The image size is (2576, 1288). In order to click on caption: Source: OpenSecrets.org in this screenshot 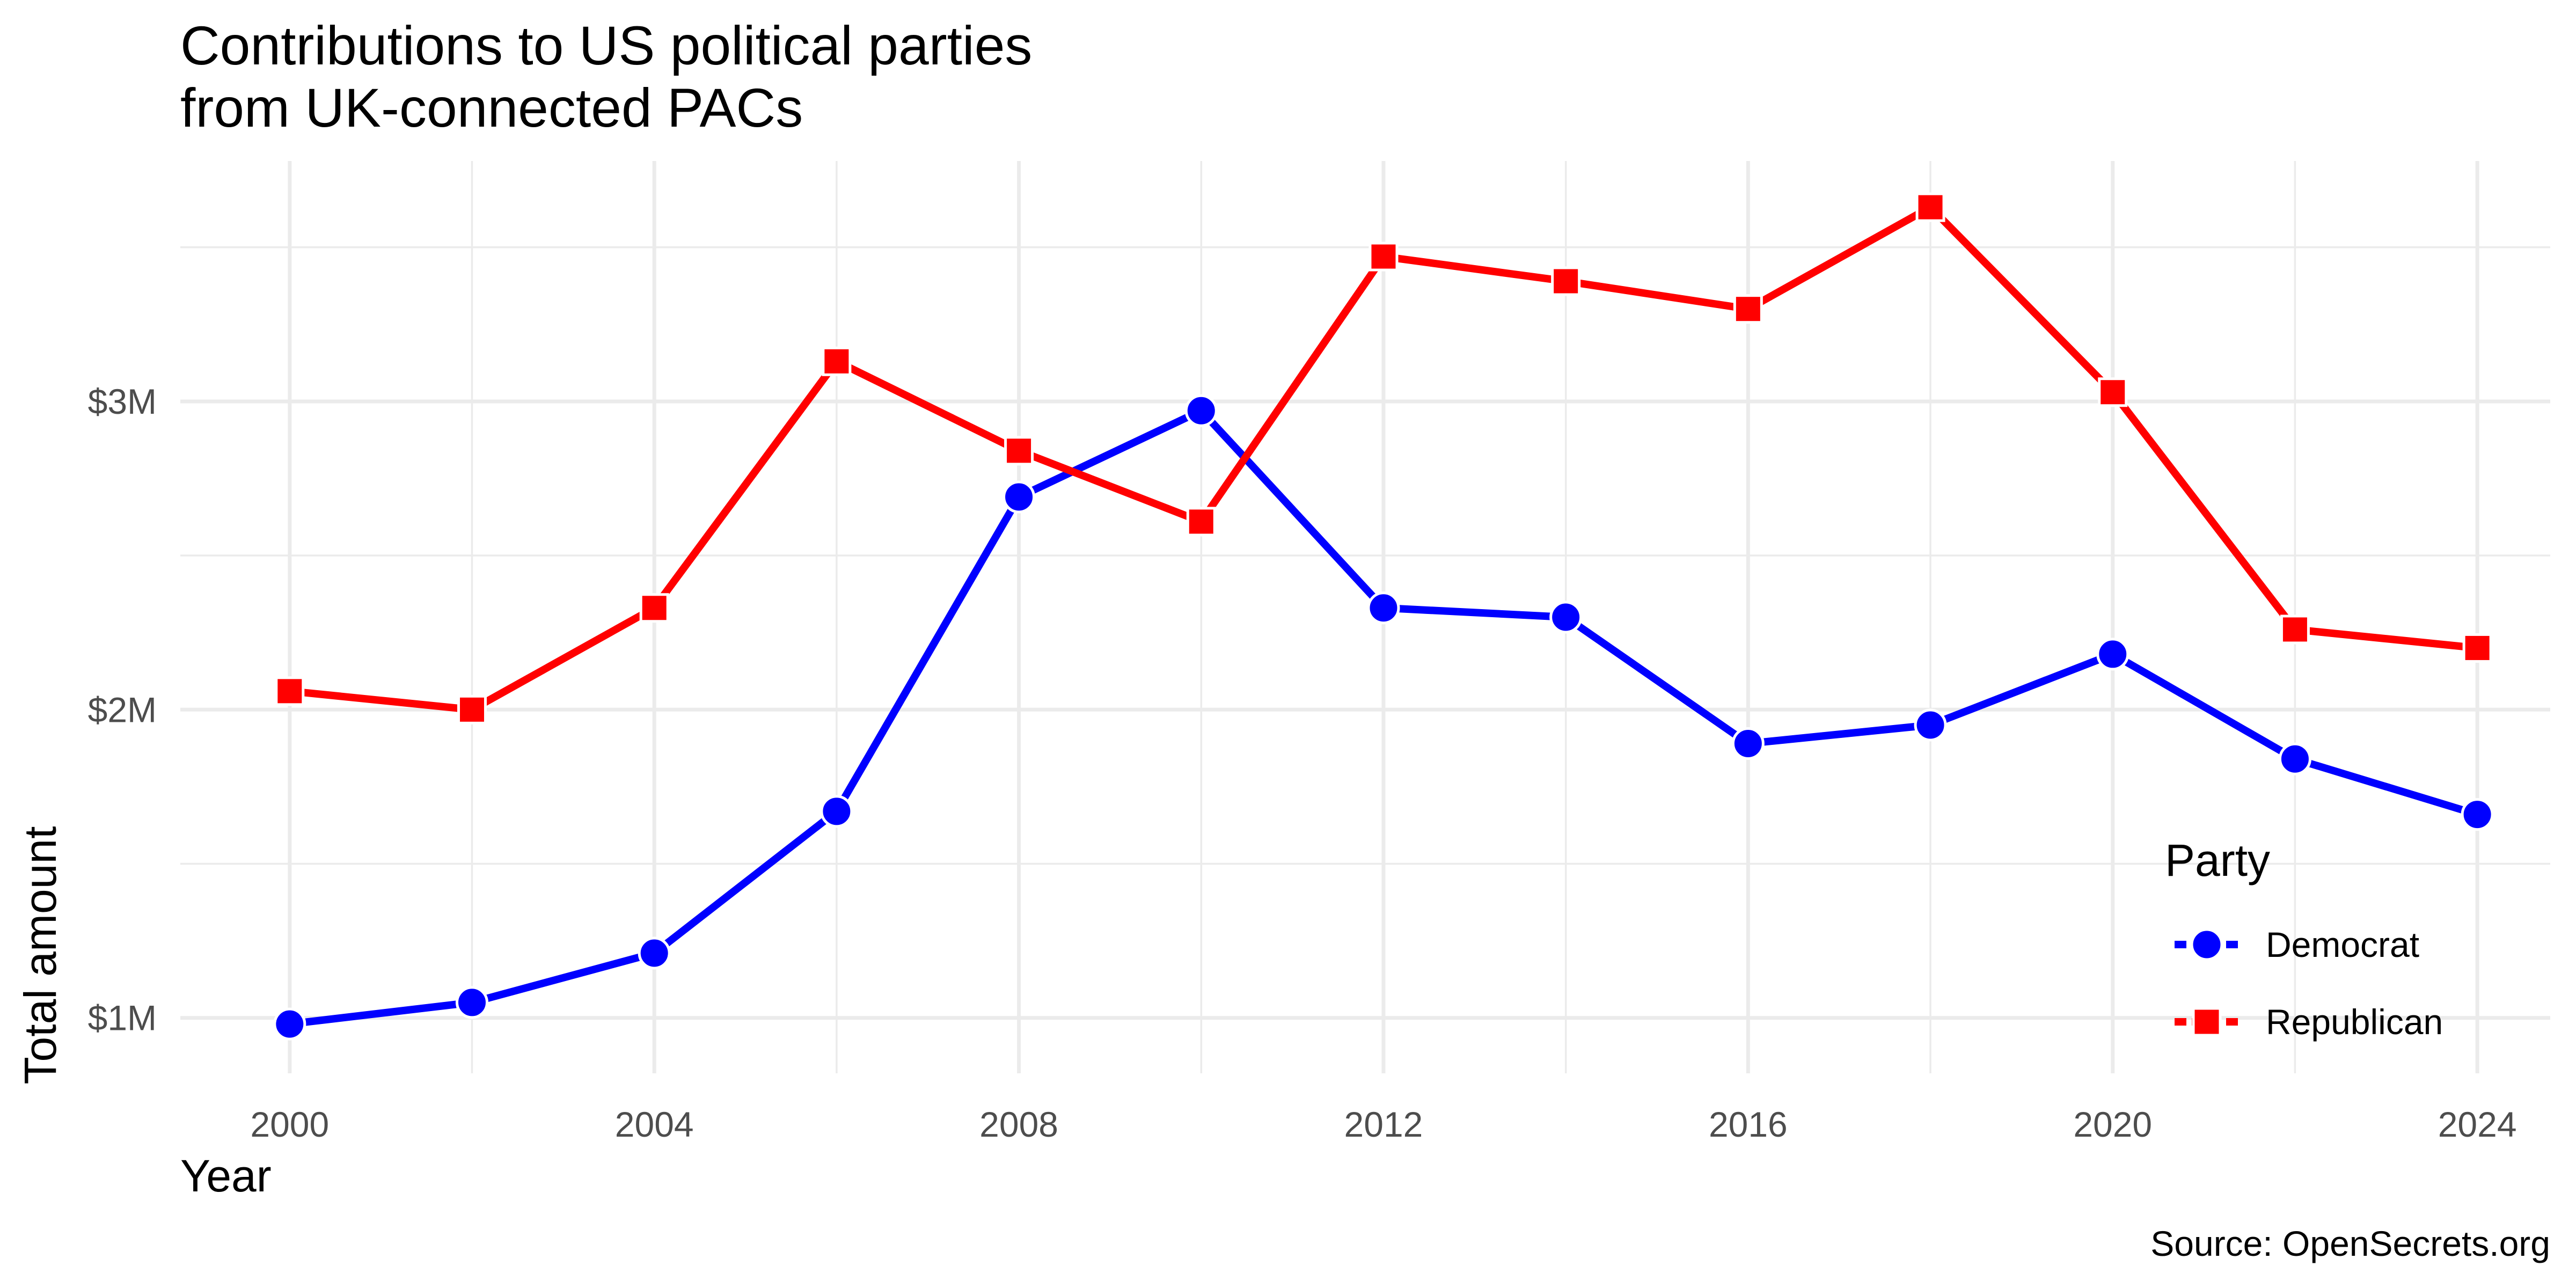, I will do `click(2350, 1243)`.